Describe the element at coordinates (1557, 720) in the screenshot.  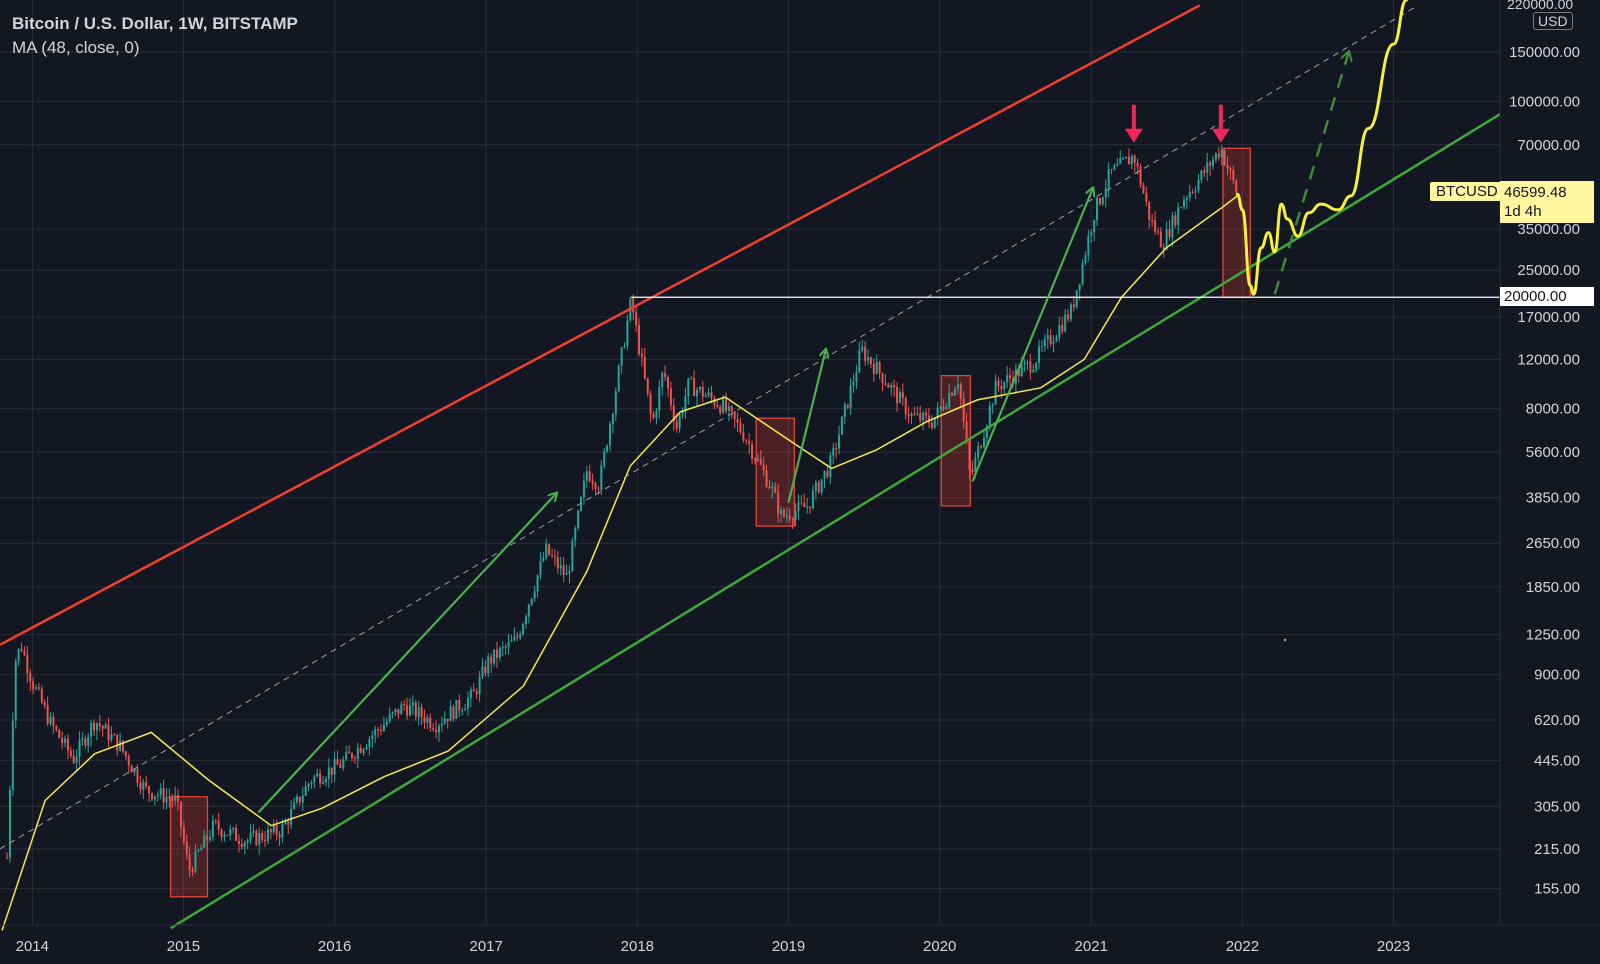
I see `price-tick-label: 620.00` at that location.